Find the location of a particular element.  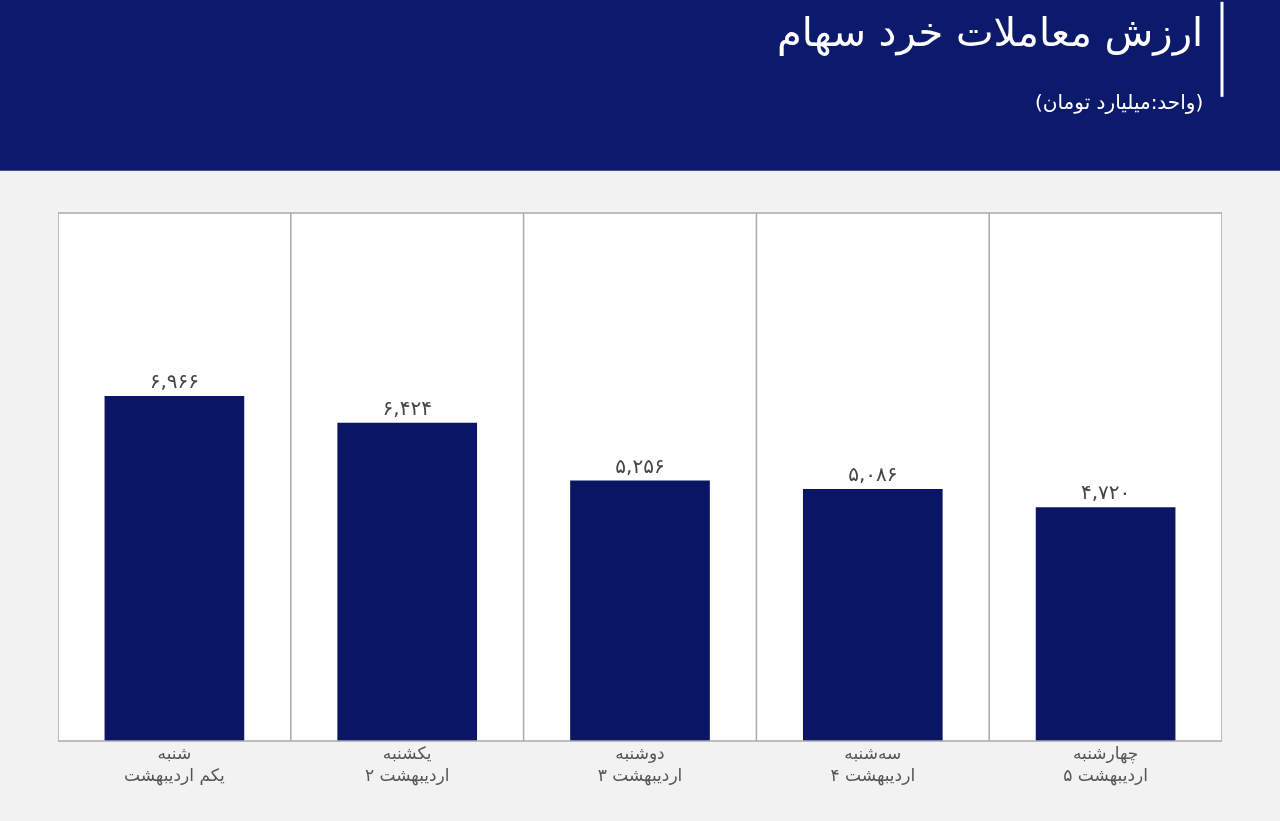

data-label: ۶,۴۲۴ is located at coordinates (407, 407).